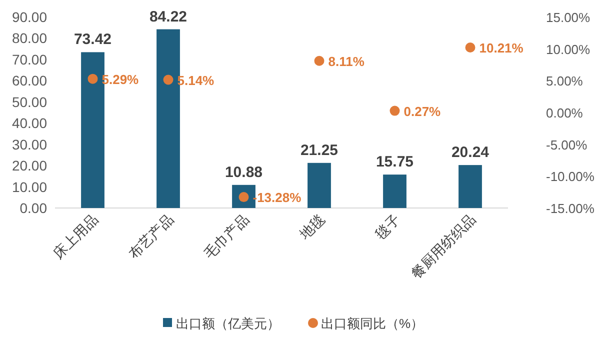 This screenshot has height=345, width=596. What do you see at coordinates (568, 49) in the screenshot?
I see `y2-tick-label: 10.00%` at bounding box center [568, 49].